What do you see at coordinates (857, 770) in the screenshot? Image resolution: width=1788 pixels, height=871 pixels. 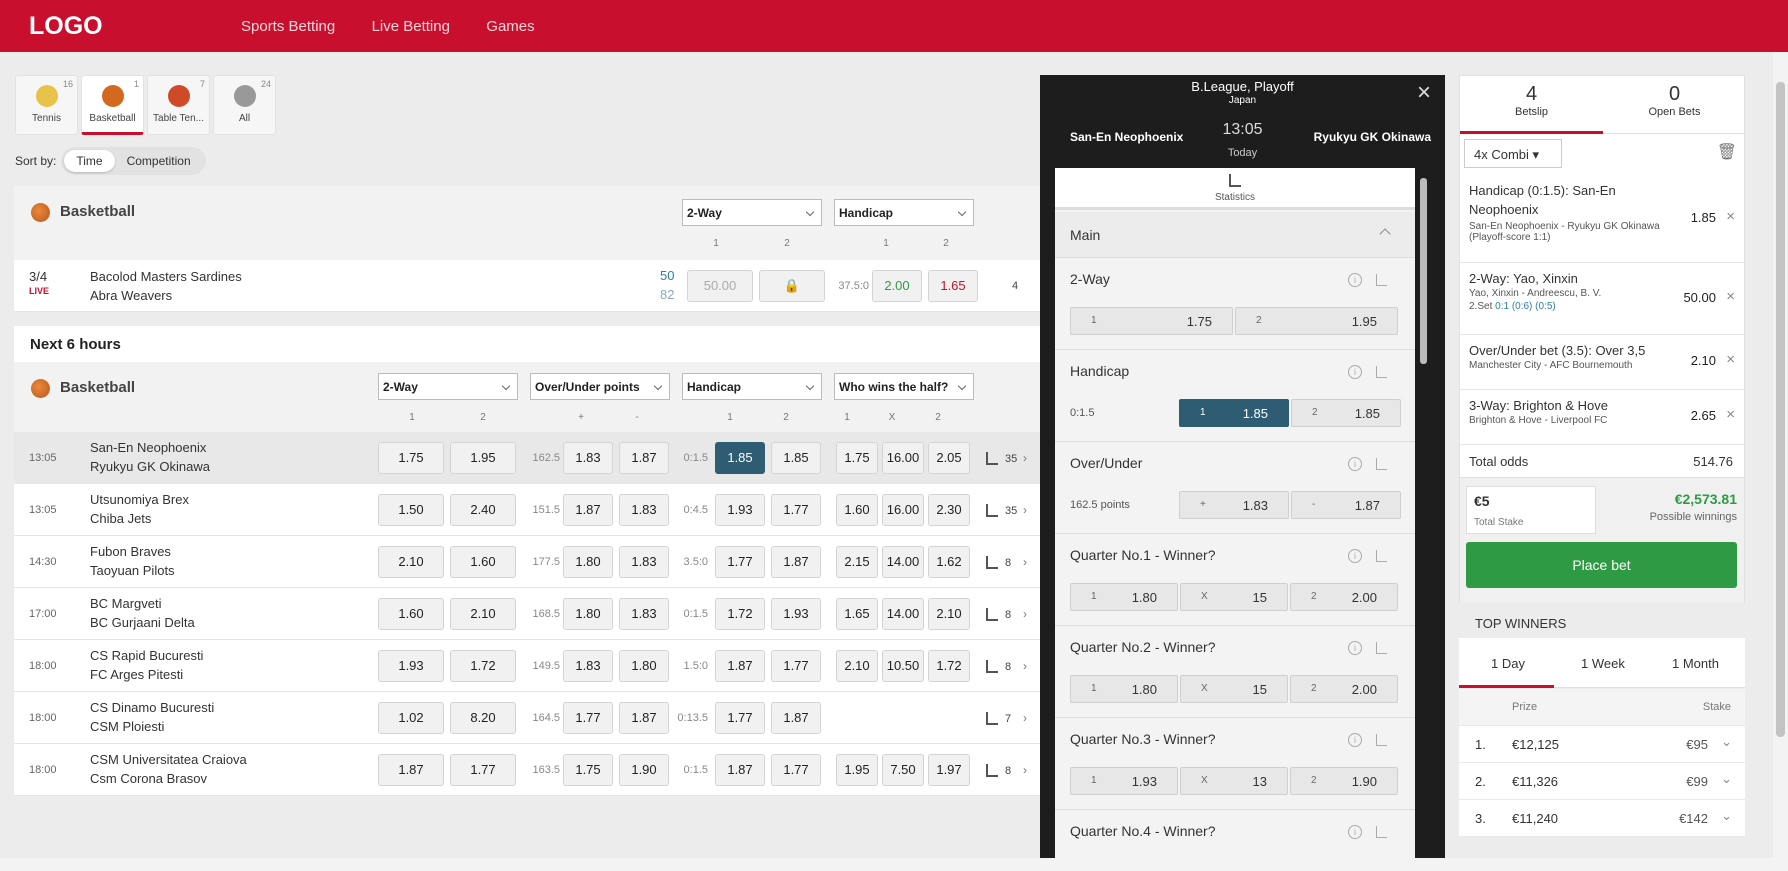 I see `odd-button: 1.95` at bounding box center [857, 770].